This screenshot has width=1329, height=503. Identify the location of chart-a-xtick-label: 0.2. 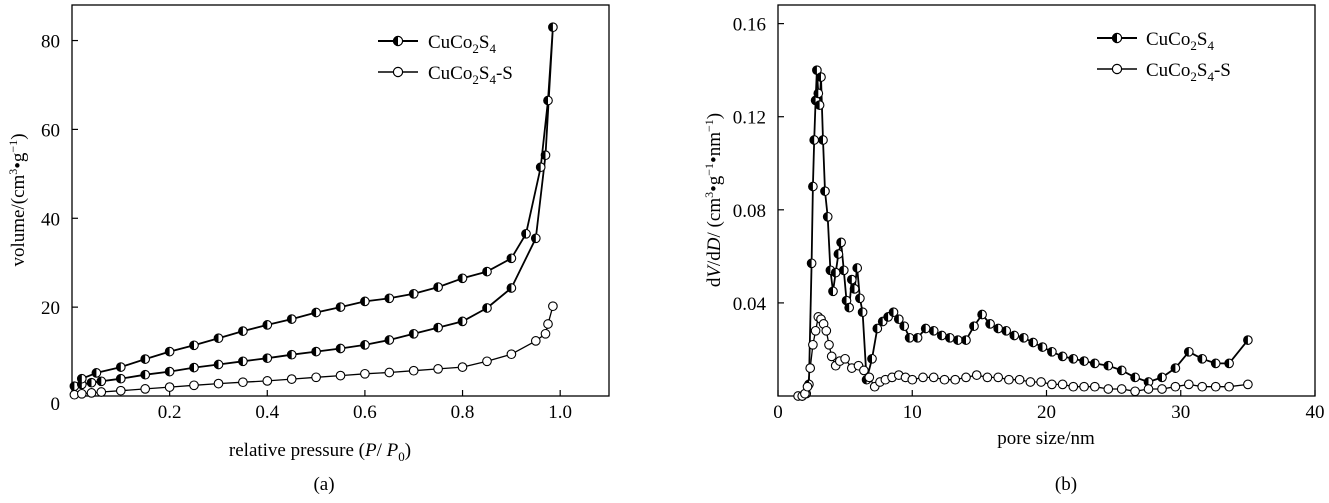
(170, 412).